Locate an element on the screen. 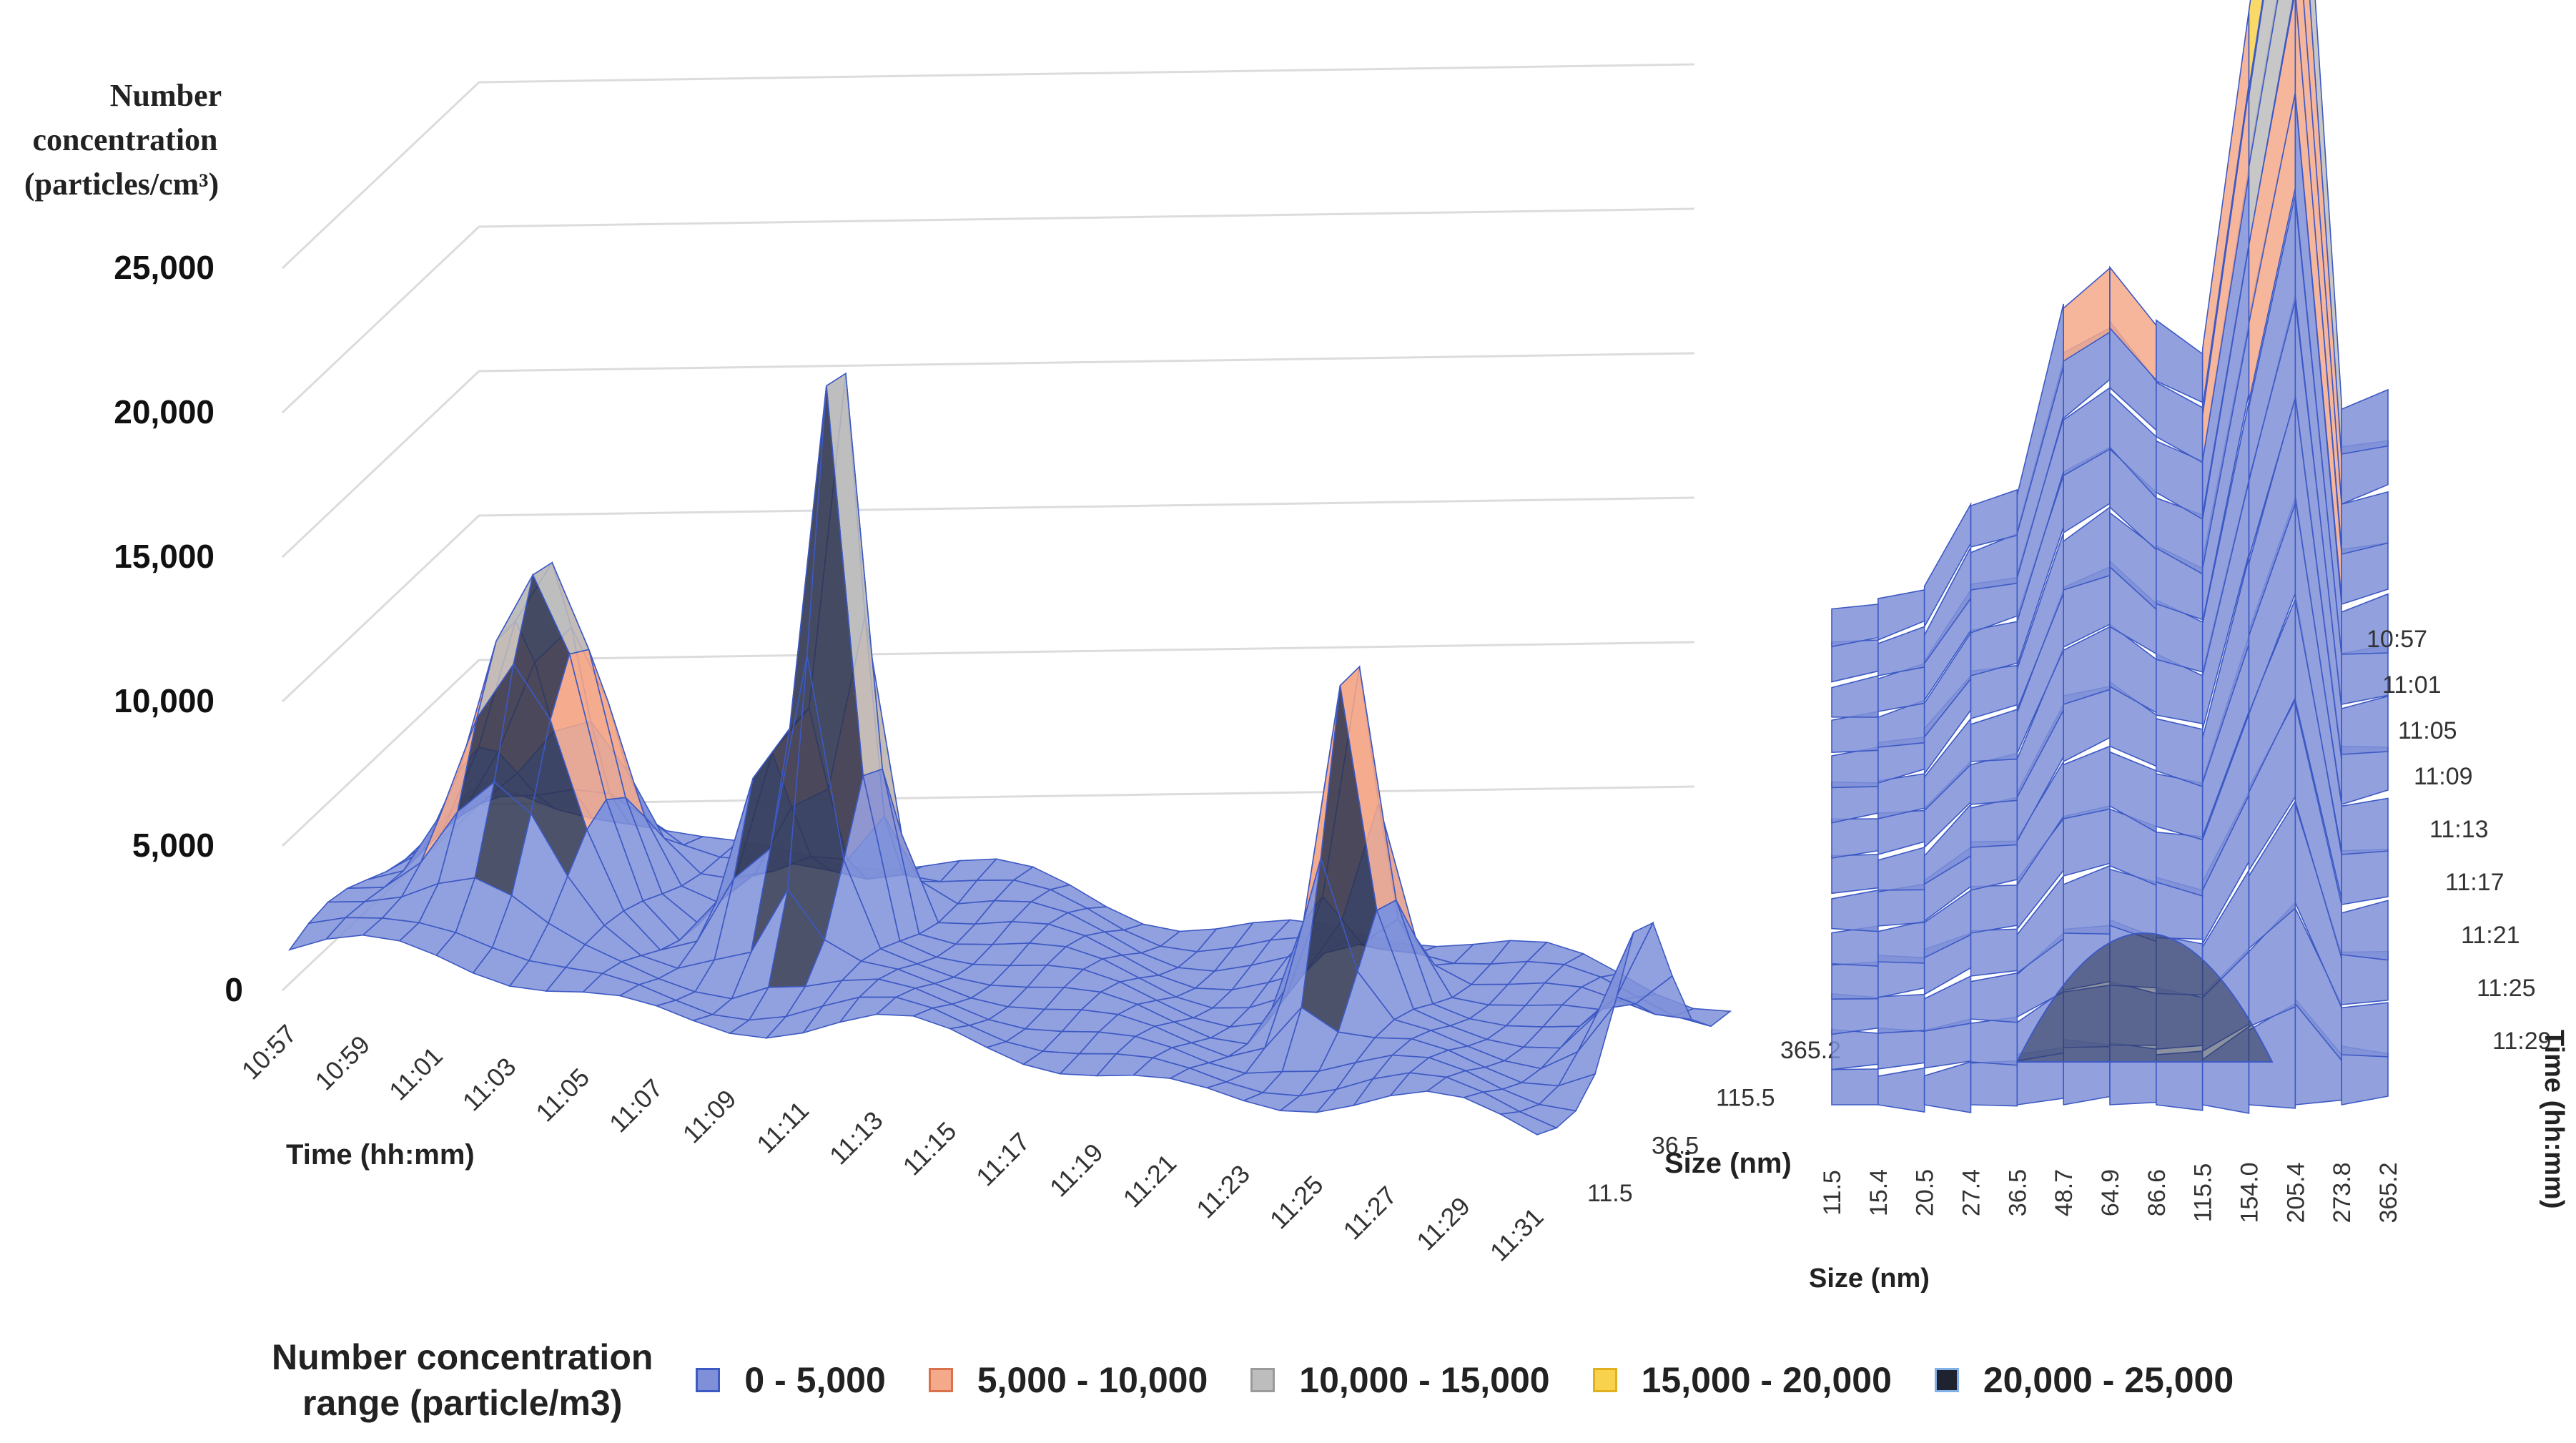 The height and width of the screenshot is (1443, 2576). legend-label: 10,000 - 15,000 is located at coordinates (1424, 1380).